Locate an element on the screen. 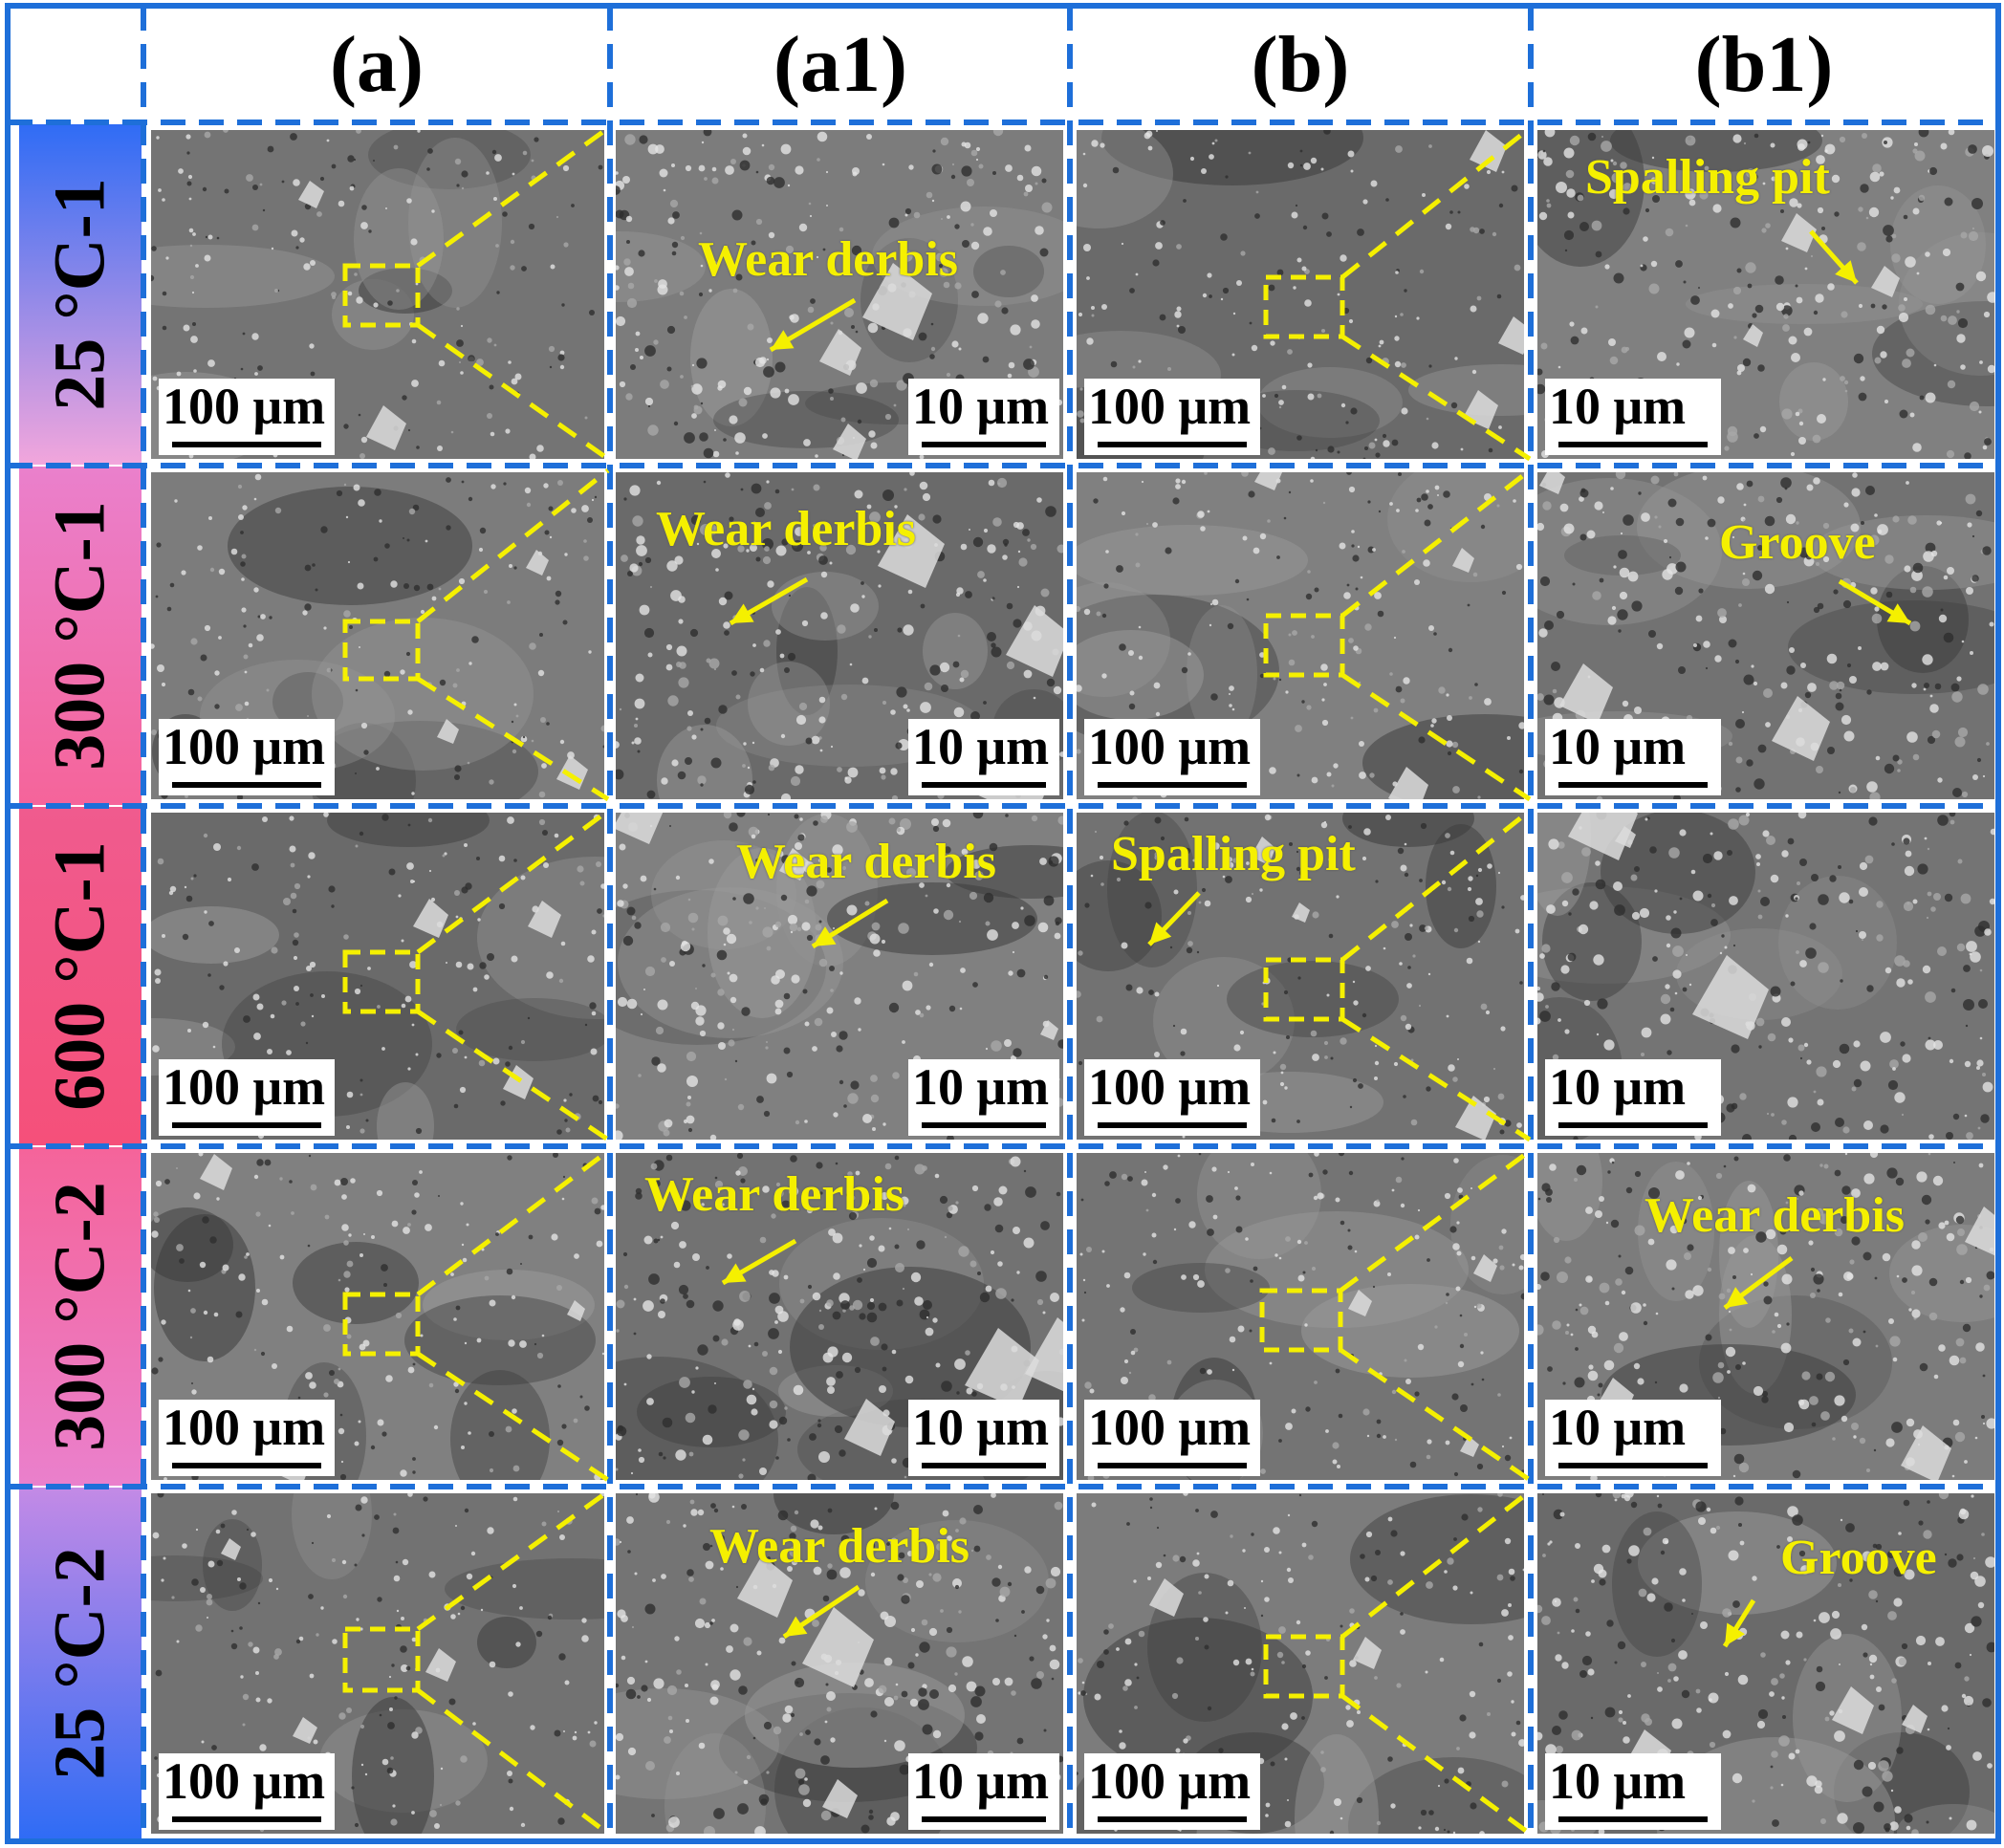 The image size is (2004, 1848). row-label-text: 25 °C-1 is located at coordinates (79, 294).